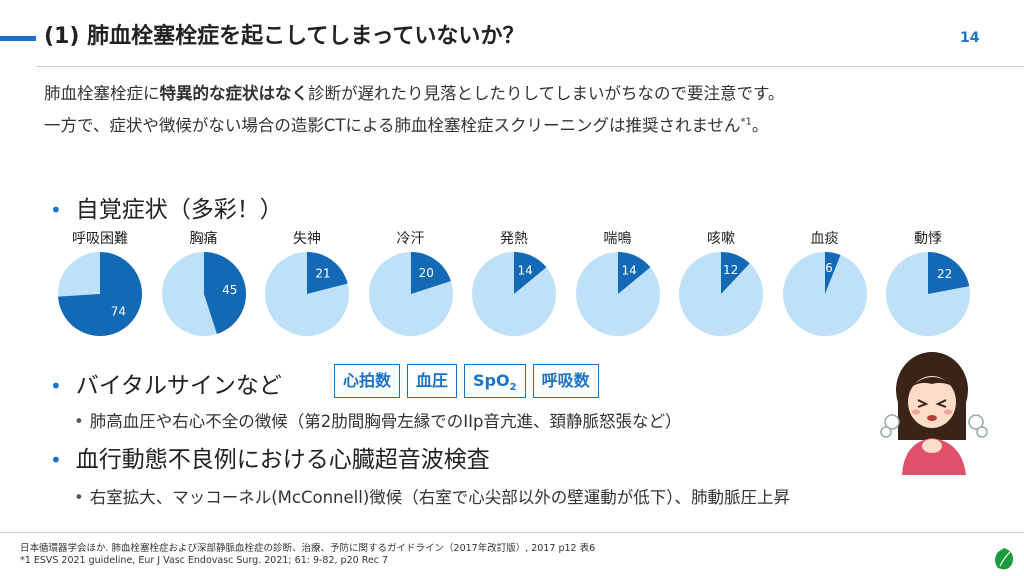 The width and height of the screenshot is (1024, 576). Describe the element at coordinates (385, 421) in the screenshot. I see `sub-text: 肺高血圧や右心不全の徴候（第2肋間胸骨左縁でのIIp音亢進、頚静脈怒張など）` at that location.